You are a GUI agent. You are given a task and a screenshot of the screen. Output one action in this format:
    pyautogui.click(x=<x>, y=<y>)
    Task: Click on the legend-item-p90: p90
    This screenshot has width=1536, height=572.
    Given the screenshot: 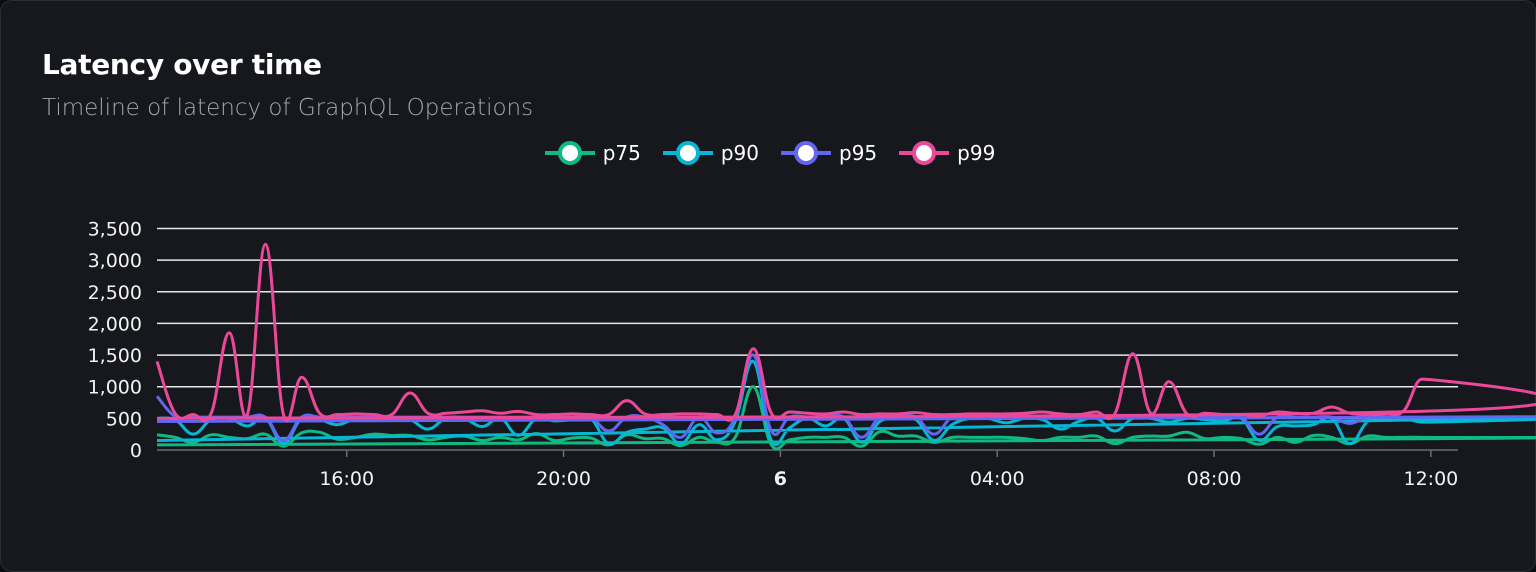 What is the action you would take?
    pyautogui.click(x=710, y=153)
    